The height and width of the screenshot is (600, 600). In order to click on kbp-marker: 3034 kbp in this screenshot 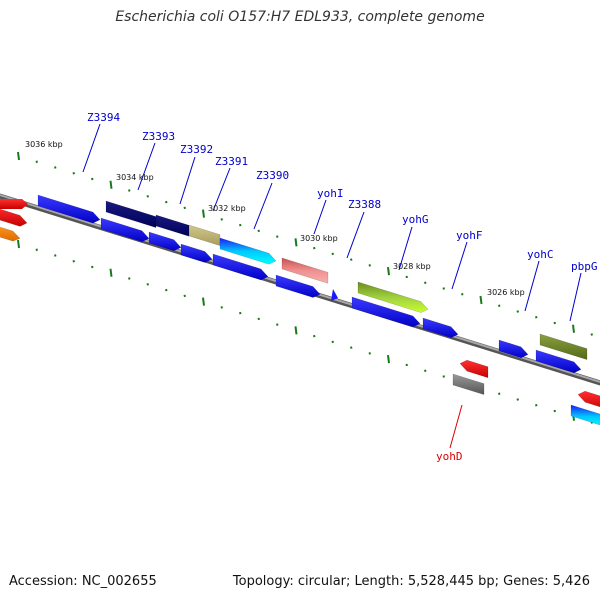, I will do `click(135, 177)`.